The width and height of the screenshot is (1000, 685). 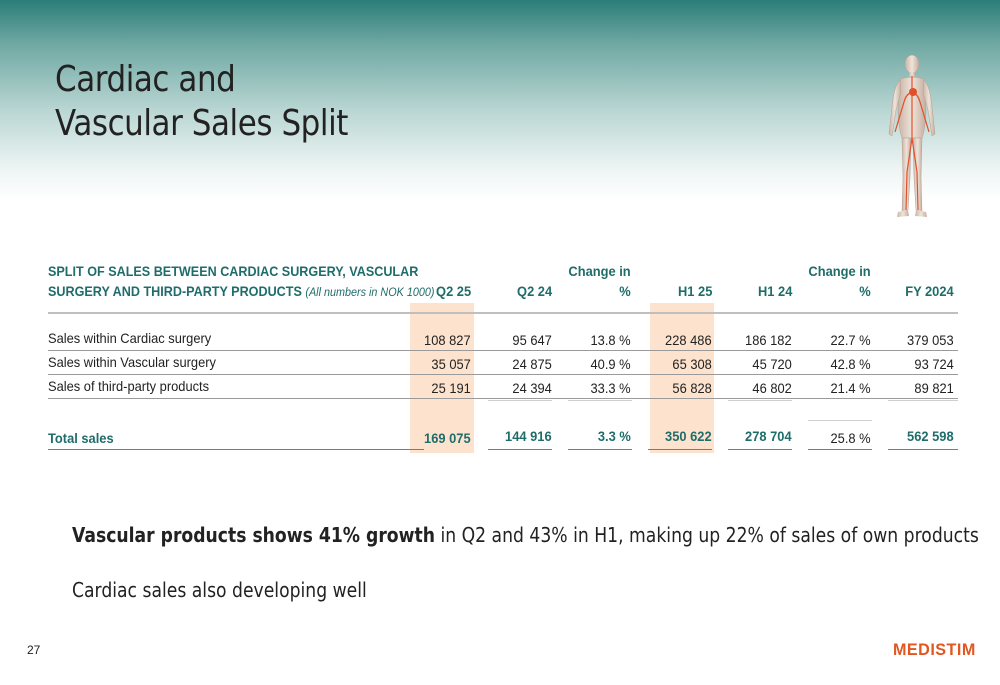 What do you see at coordinates (930, 340) in the screenshot?
I see `cell-fy-2024: 379 053` at bounding box center [930, 340].